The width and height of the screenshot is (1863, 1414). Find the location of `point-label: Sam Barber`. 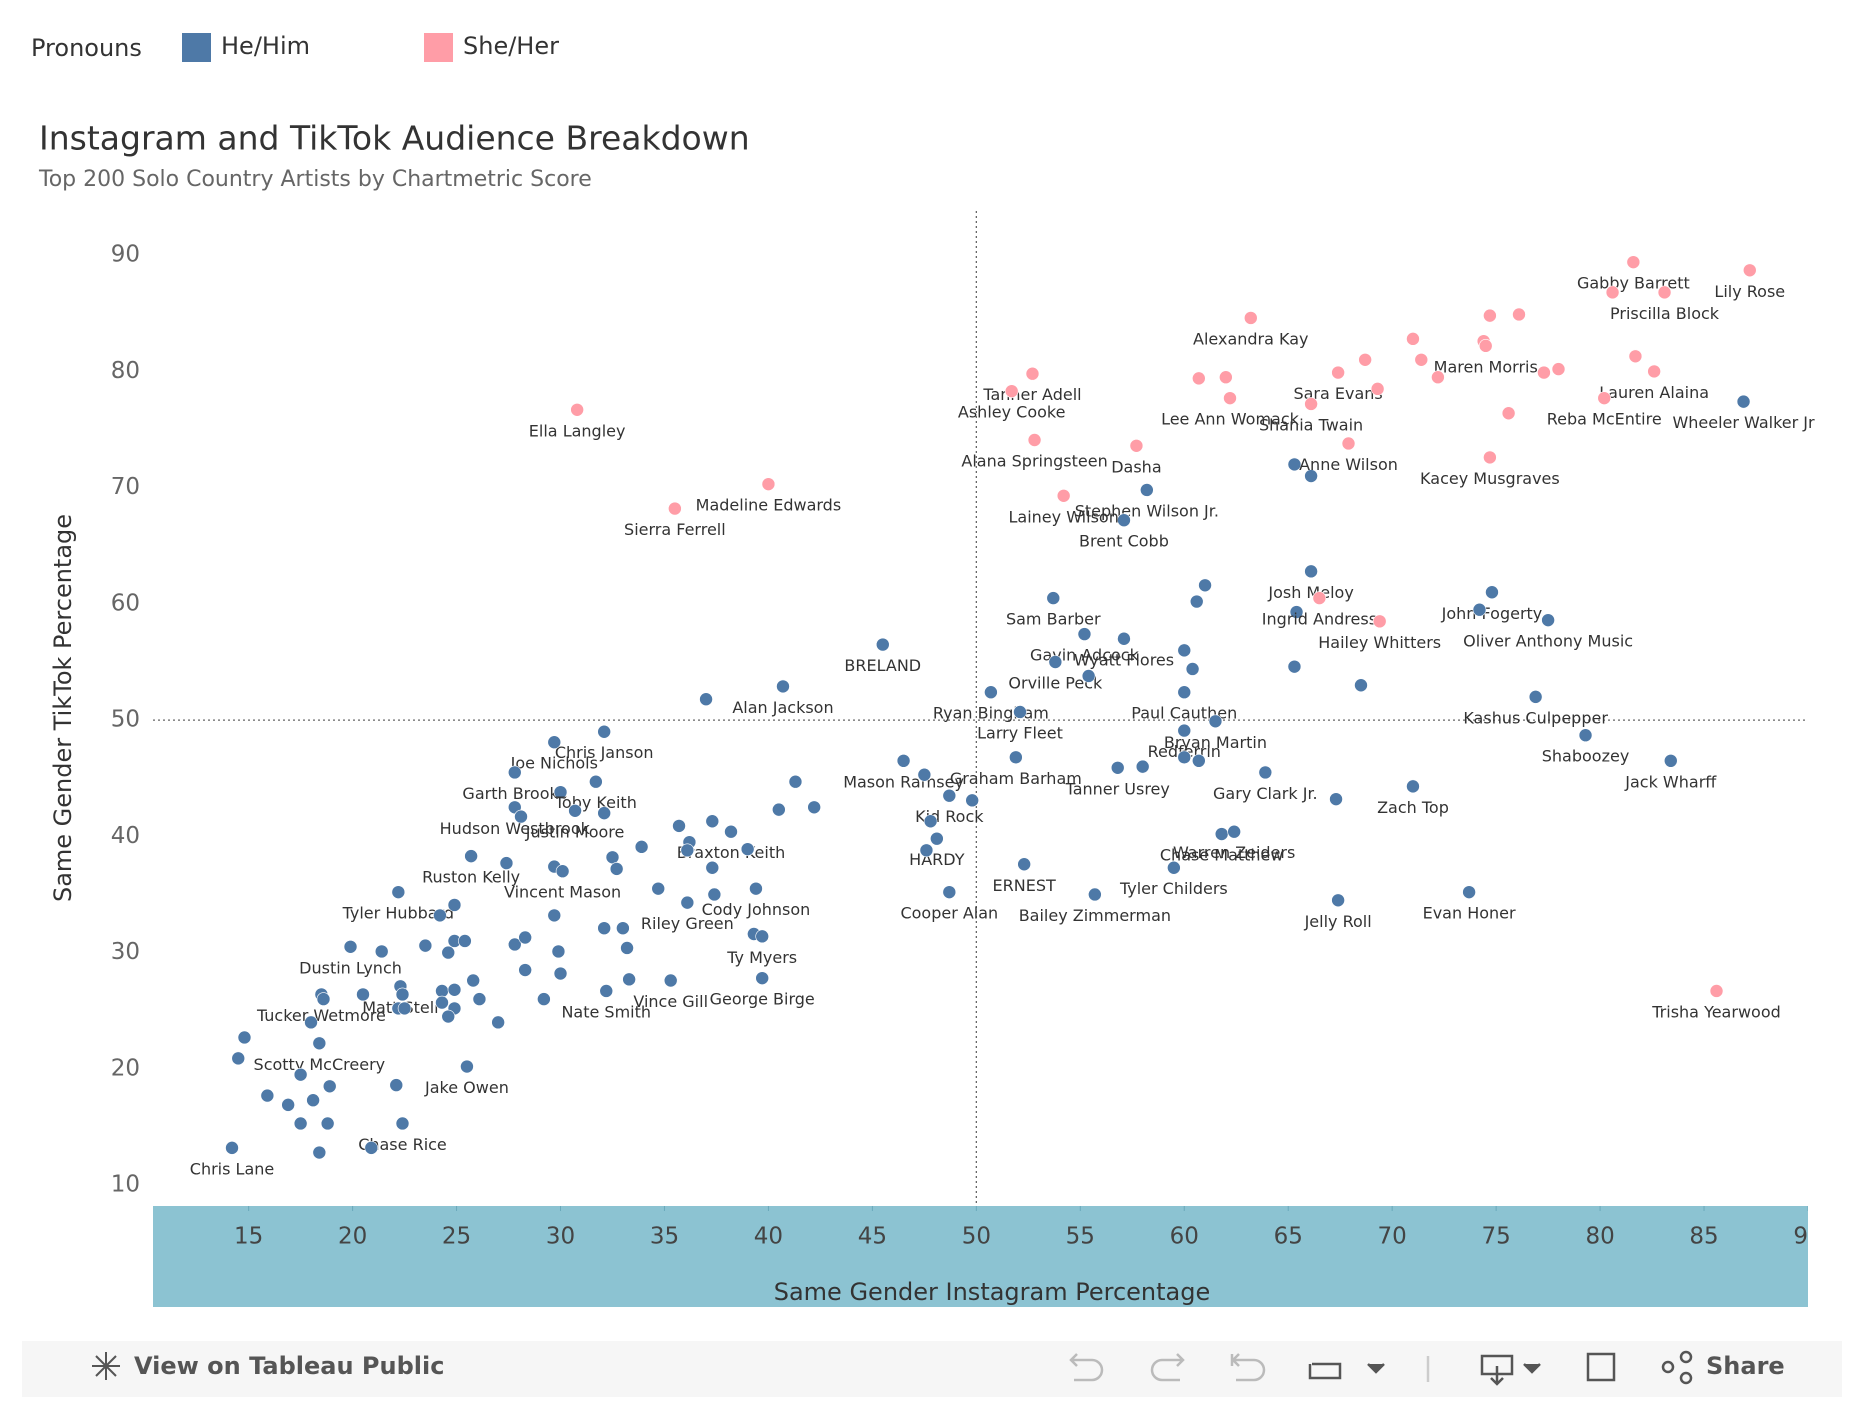

point-label: Sam Barber is located at coordinates (1053, 619).